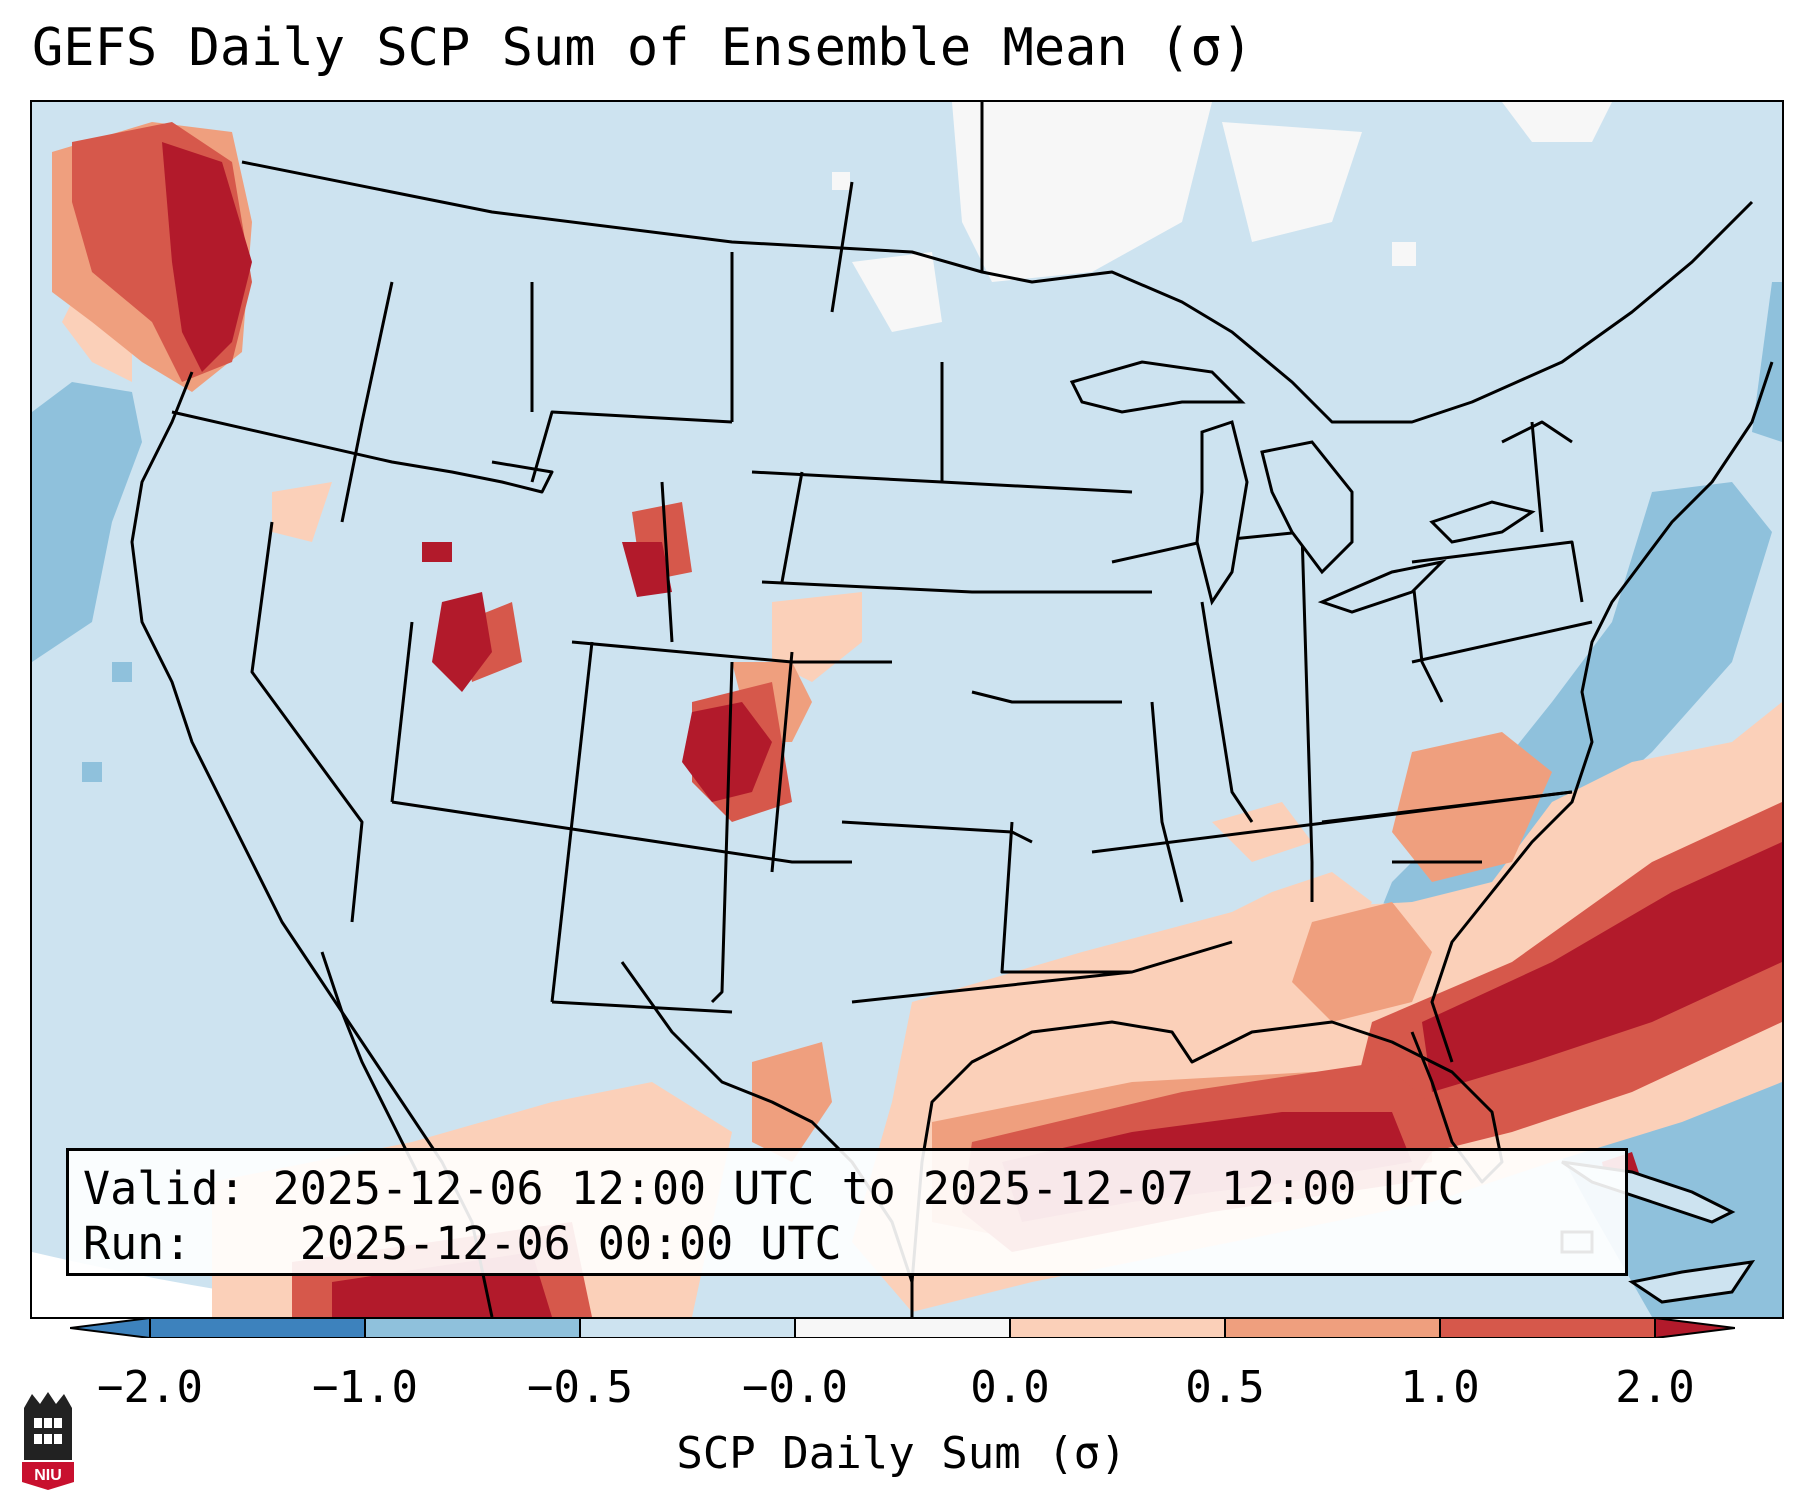 The width and height of the screenshot is (1803, 1506). I want to click on valid-label: Valid:, so click(164, 1188).